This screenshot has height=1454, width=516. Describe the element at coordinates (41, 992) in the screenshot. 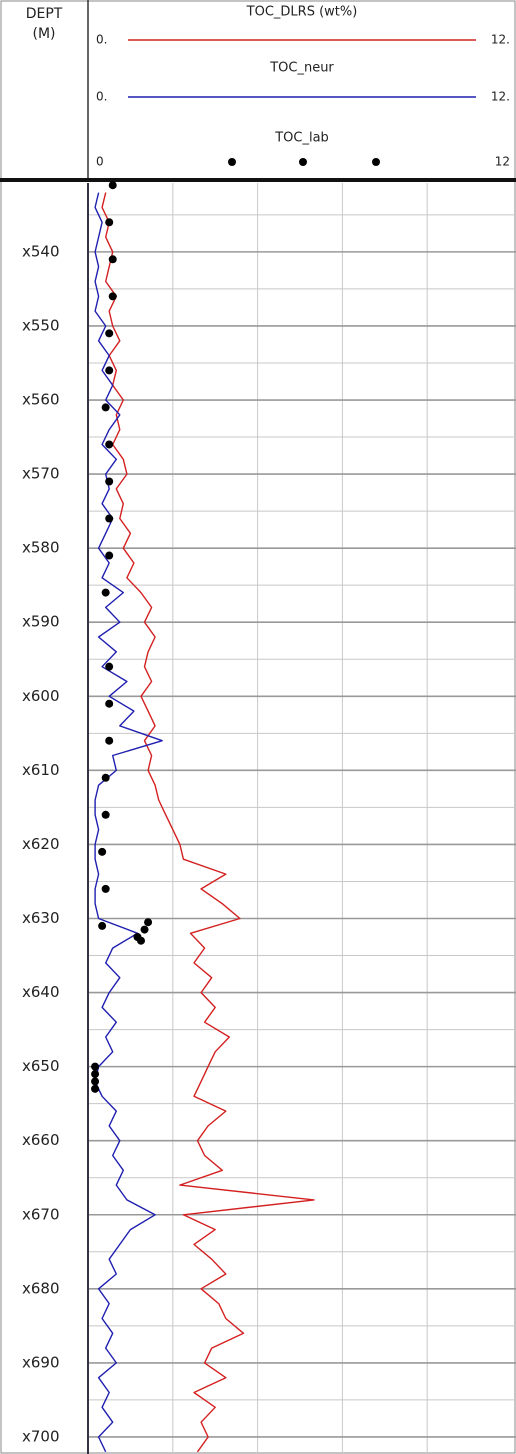

I see `depth-label: x640` at that location.